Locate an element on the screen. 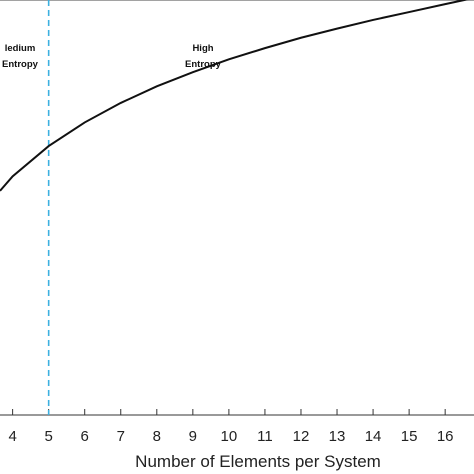  x-tick-label-12: 12 is located at coordinates (301, 436).